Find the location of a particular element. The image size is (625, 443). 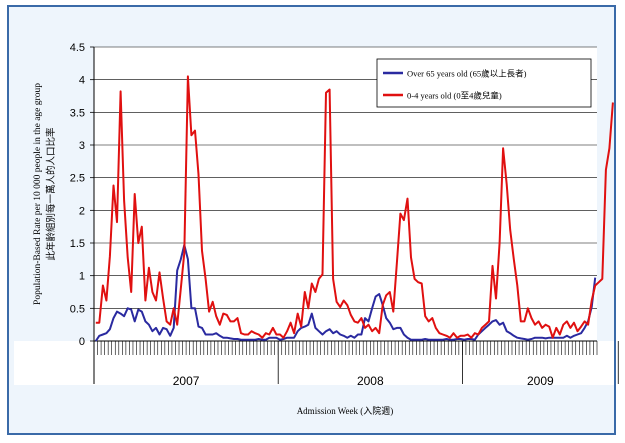

legend-box is located at coordinates (484, 83).